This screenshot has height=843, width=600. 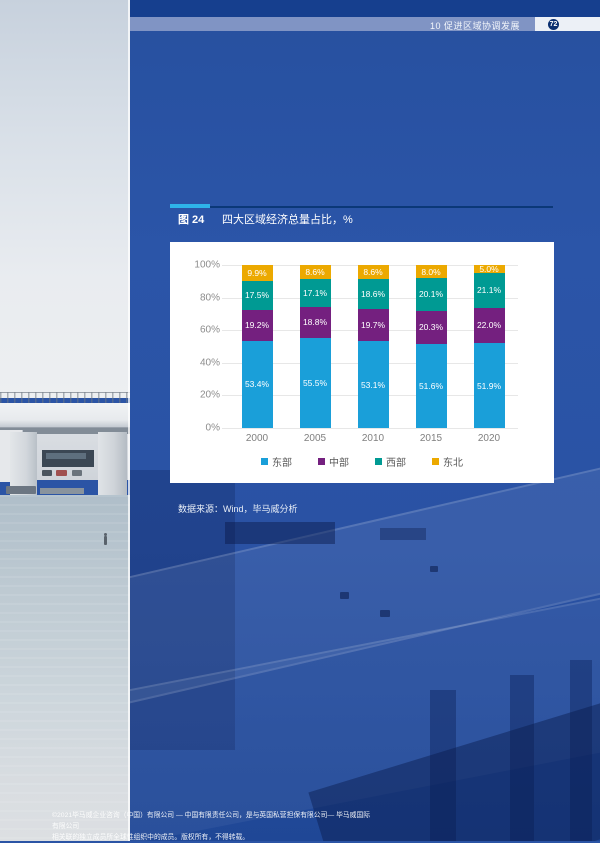 I want to click on y-tick-label: 60%, so click(x=209, y=330).